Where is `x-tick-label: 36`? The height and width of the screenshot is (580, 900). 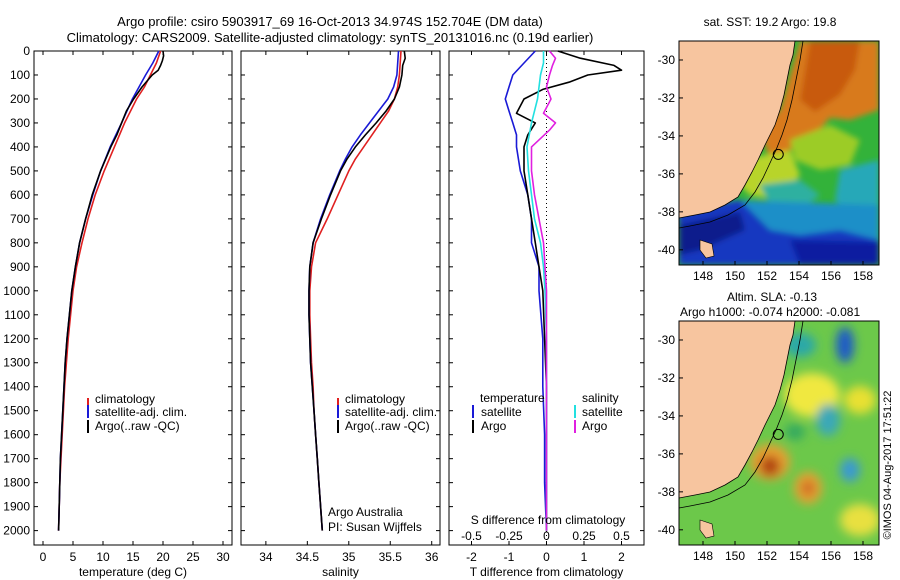 x-tick-label: 36 is located at coordinates (432, 557).